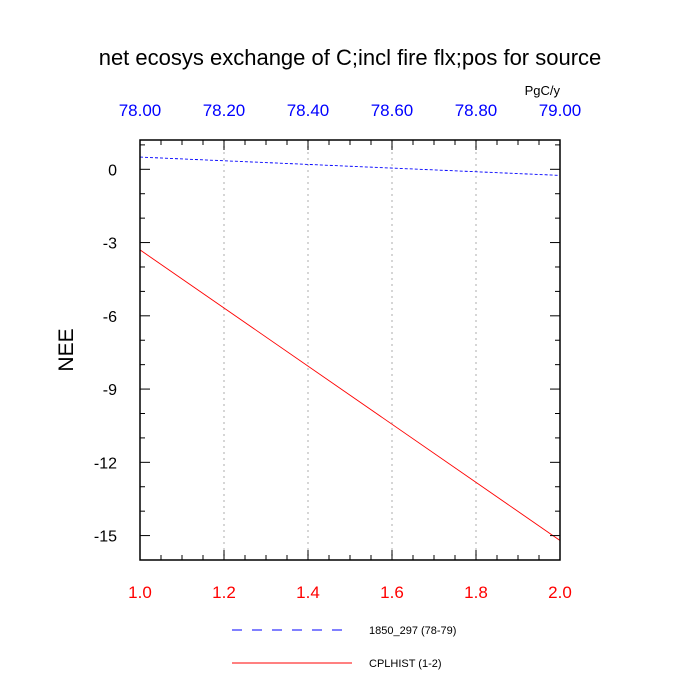  What do you see at coordinates (110, 317) in the screenshot?
I see `y-tick-label: -6` at bounding box center [110, 317].